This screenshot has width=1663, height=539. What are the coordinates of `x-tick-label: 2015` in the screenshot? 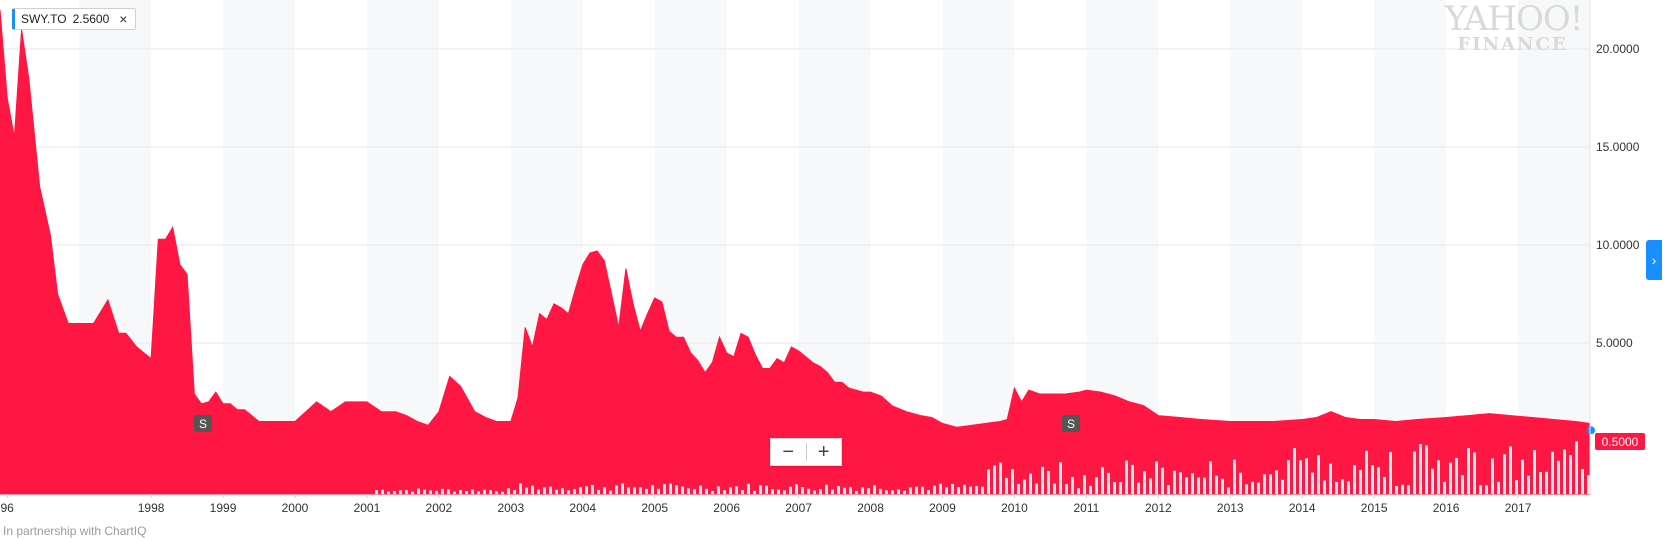 It's located at (1374, 508).